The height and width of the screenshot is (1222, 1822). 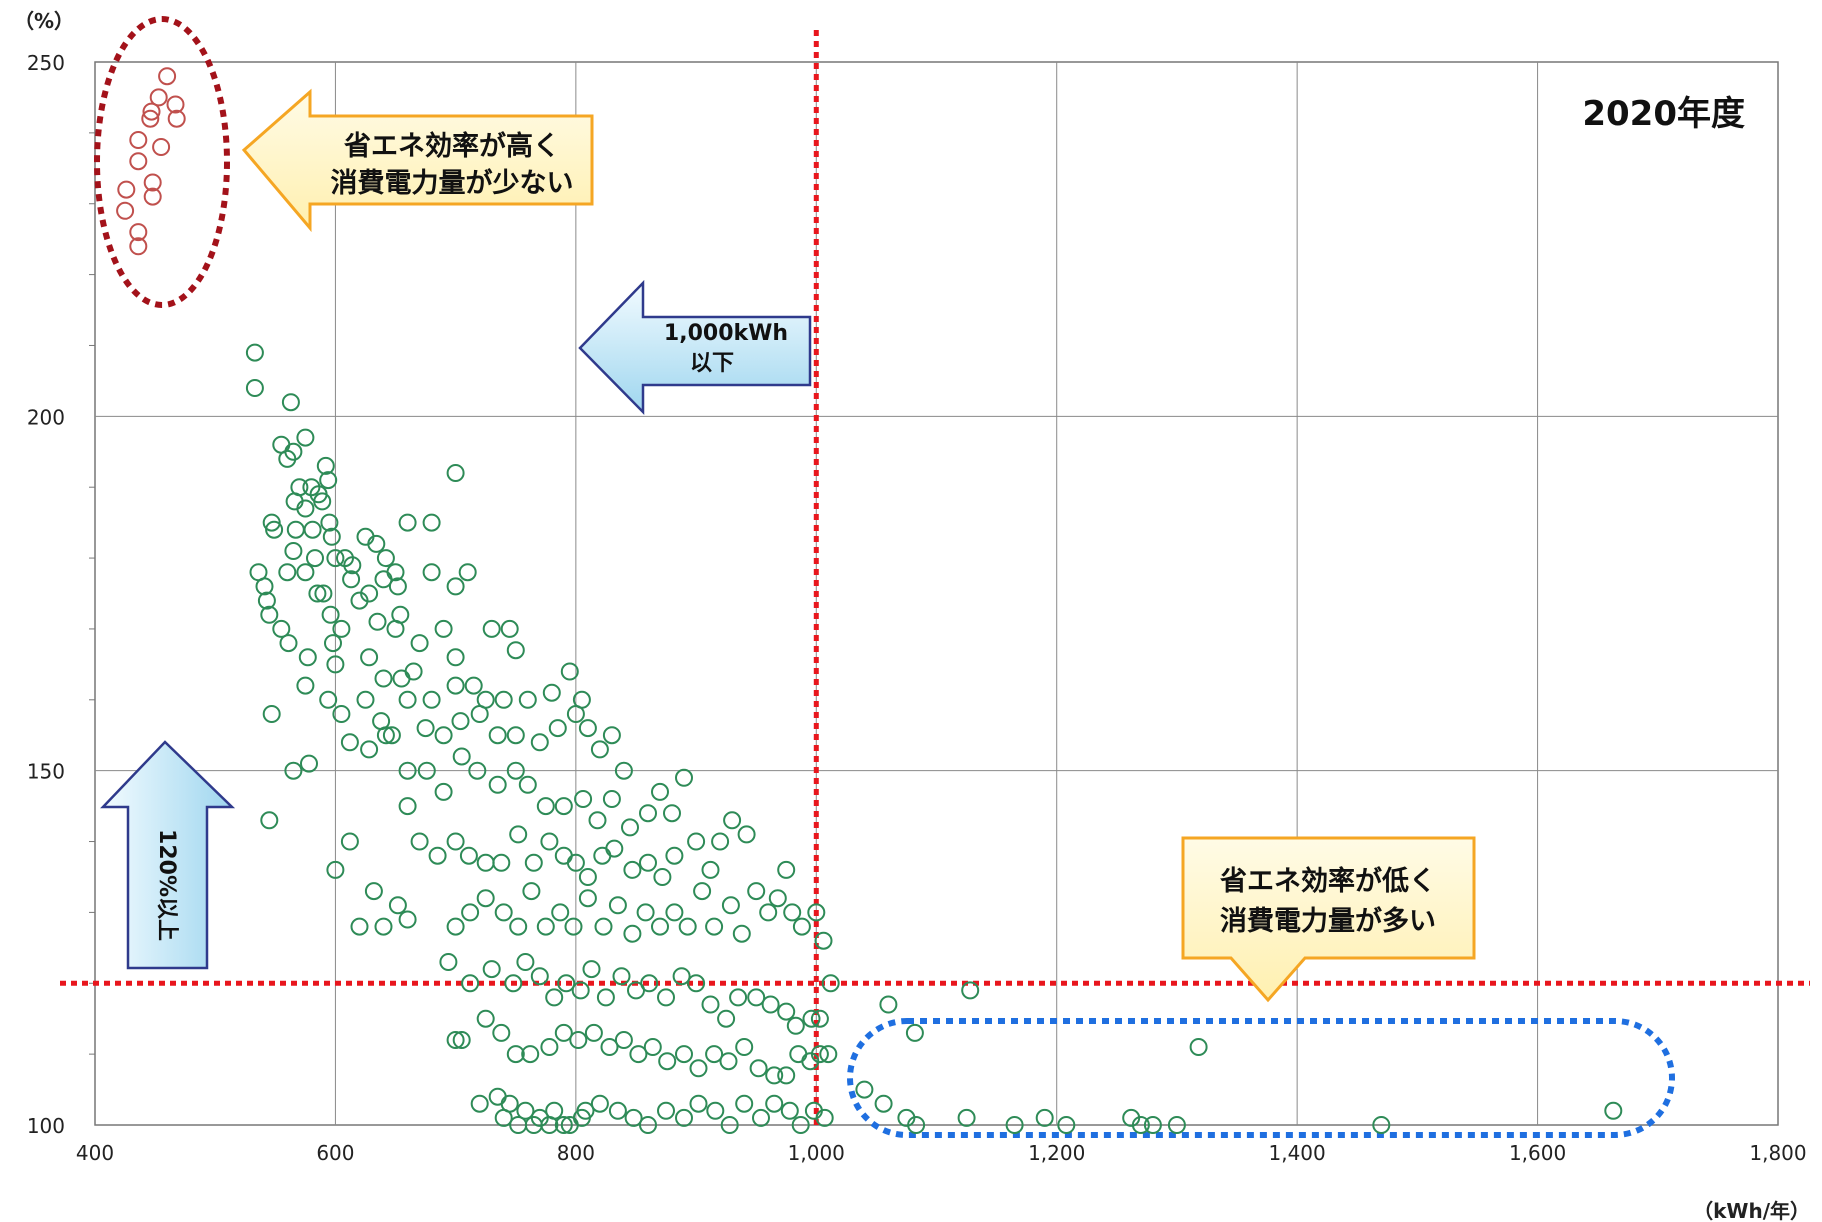 I want to click on y-axis-ticks: 100 150 200 250, so click(x=61, y=594).